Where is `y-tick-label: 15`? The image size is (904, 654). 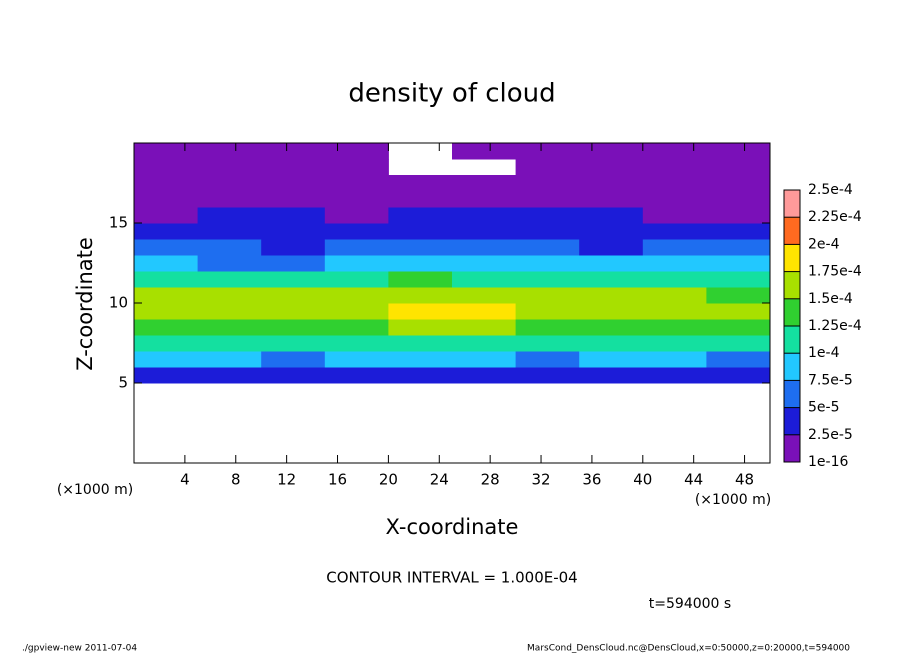 y-tick-label: 15 is located at coordinates (118, 223).